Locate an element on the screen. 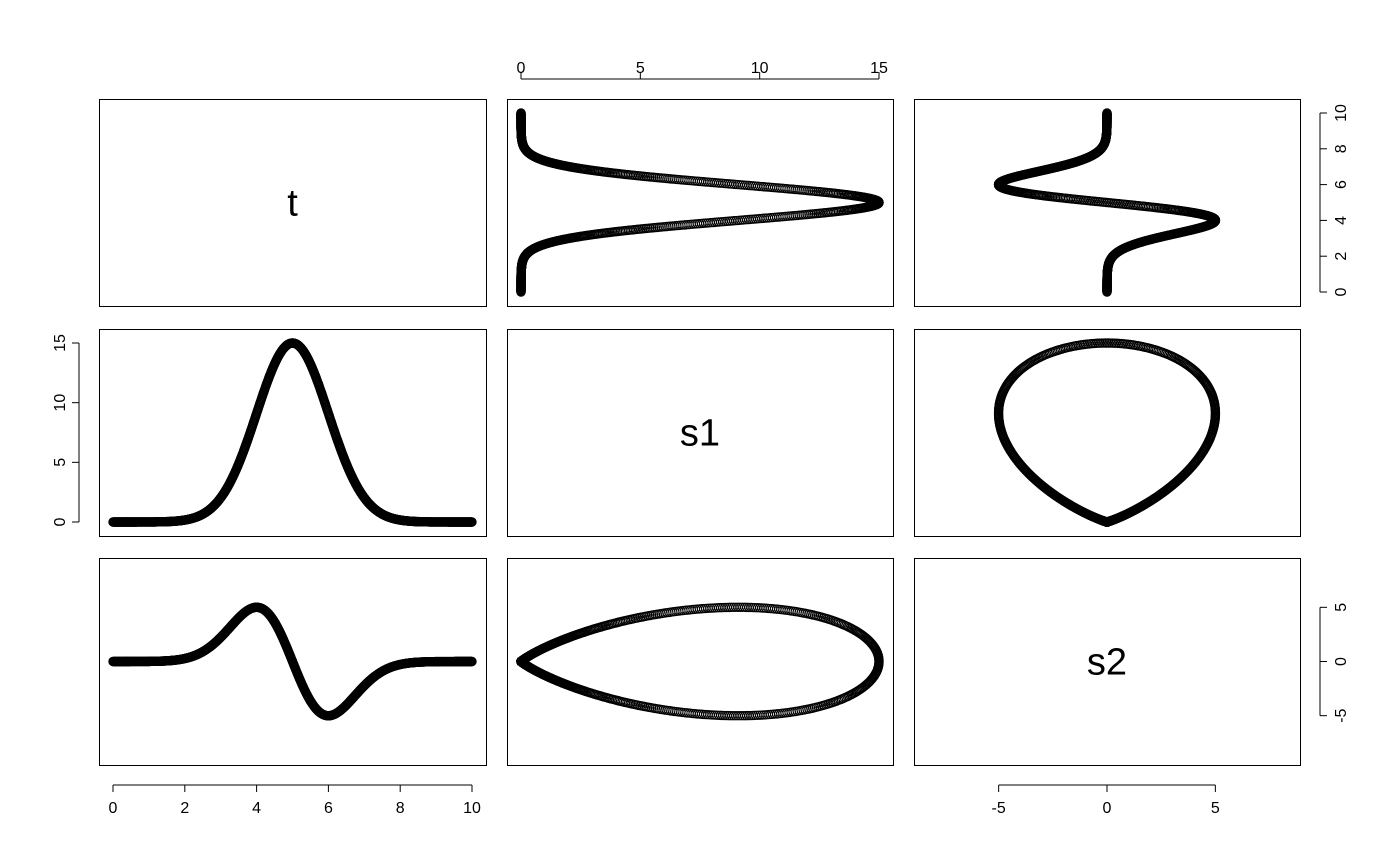  scatter-panel-s2-vs-t is located at coordinates (292, 661).